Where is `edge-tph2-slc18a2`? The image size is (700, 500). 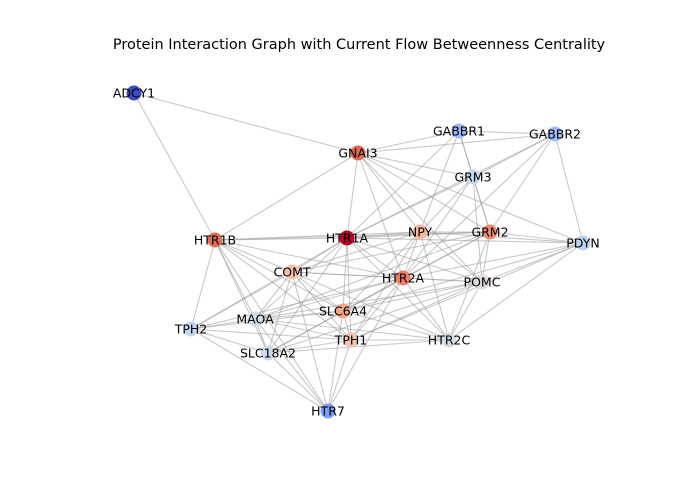
edge-tph2-slc18a2 is located at coordinates (229, 341).